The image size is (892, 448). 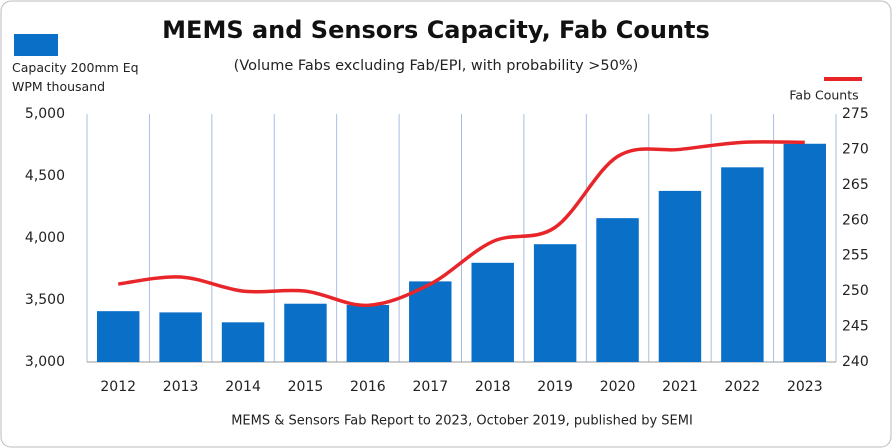 I want to click on y2-tick-label: 245, so click(x=855, y=327).